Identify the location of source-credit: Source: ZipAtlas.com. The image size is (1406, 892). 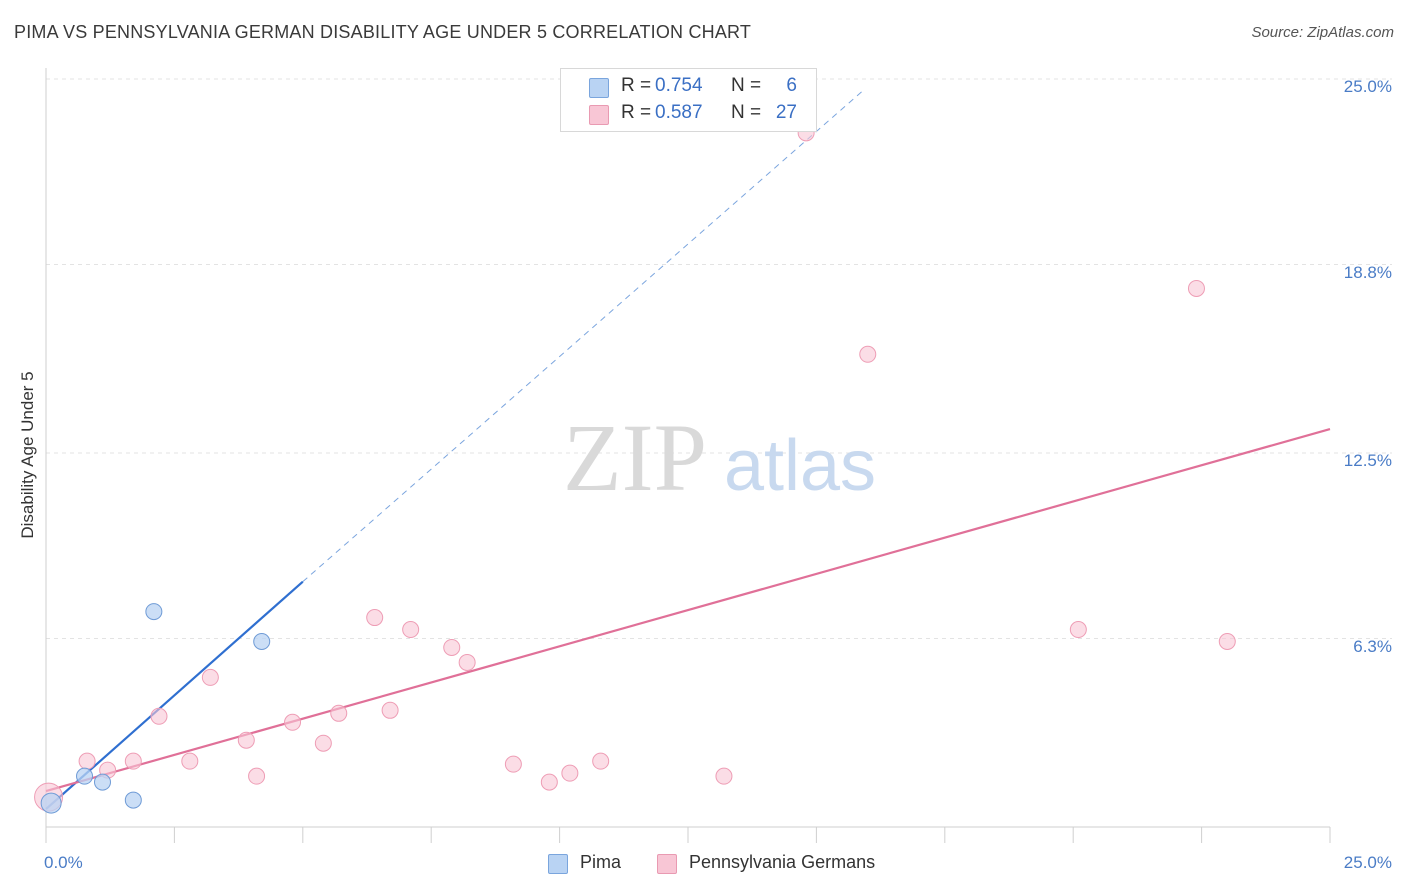
(1322, 32).